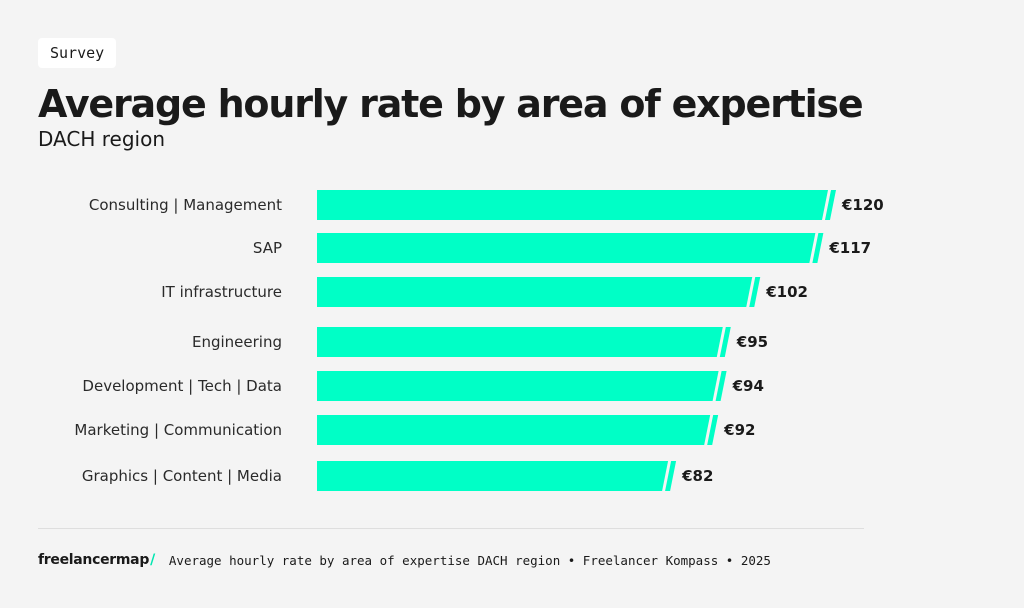 The height and width of the screenshot is (608, 1024). Describe the element at coordinates (221, 292) in the screenshot. I see `category-label-2: IT infrastructure` at that location.